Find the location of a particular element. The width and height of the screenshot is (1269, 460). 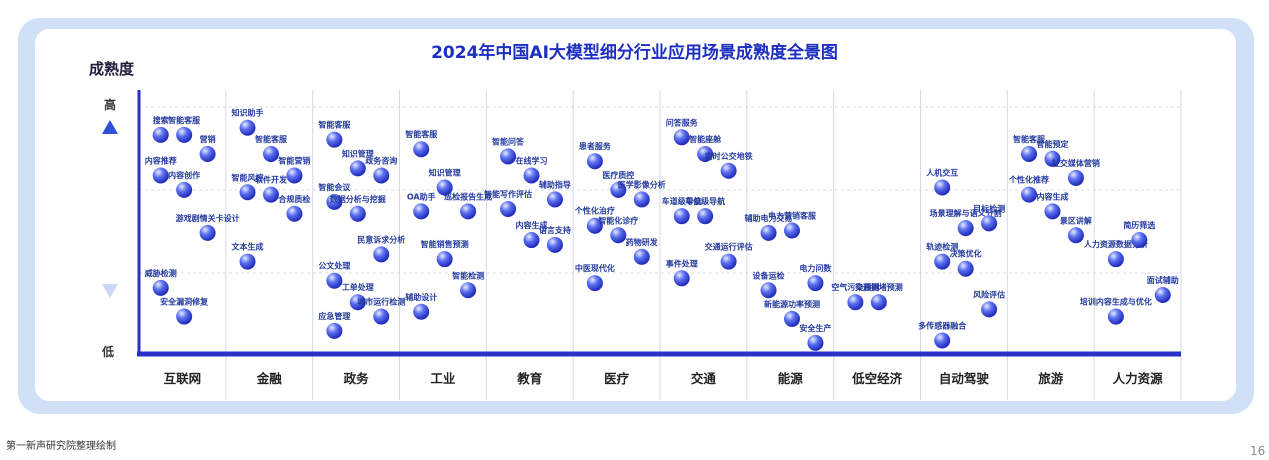

point-label: 药物研发 is located at coordinates (642, 242).